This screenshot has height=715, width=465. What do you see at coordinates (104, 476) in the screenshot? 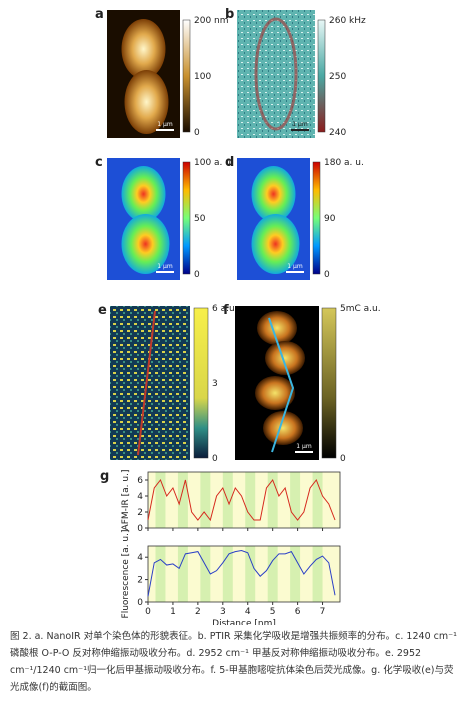
I see `panel-letter: g` at bounding box center [104, 476].